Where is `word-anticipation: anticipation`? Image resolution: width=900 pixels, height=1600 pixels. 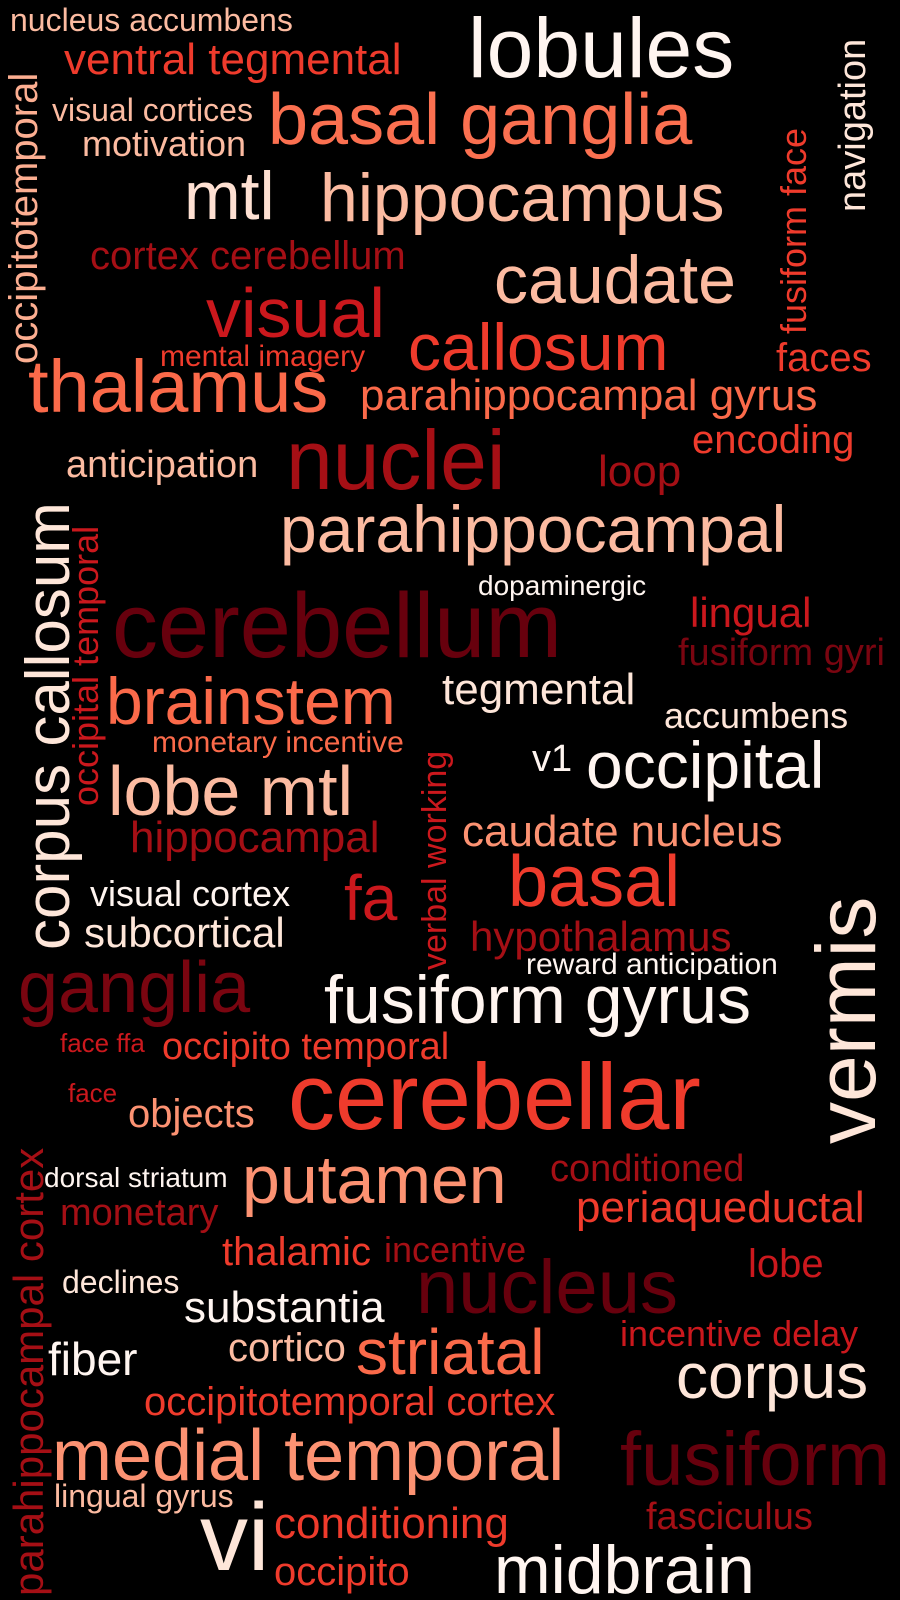 word-anticipation: anticipation is located at coordinates (162, 465).